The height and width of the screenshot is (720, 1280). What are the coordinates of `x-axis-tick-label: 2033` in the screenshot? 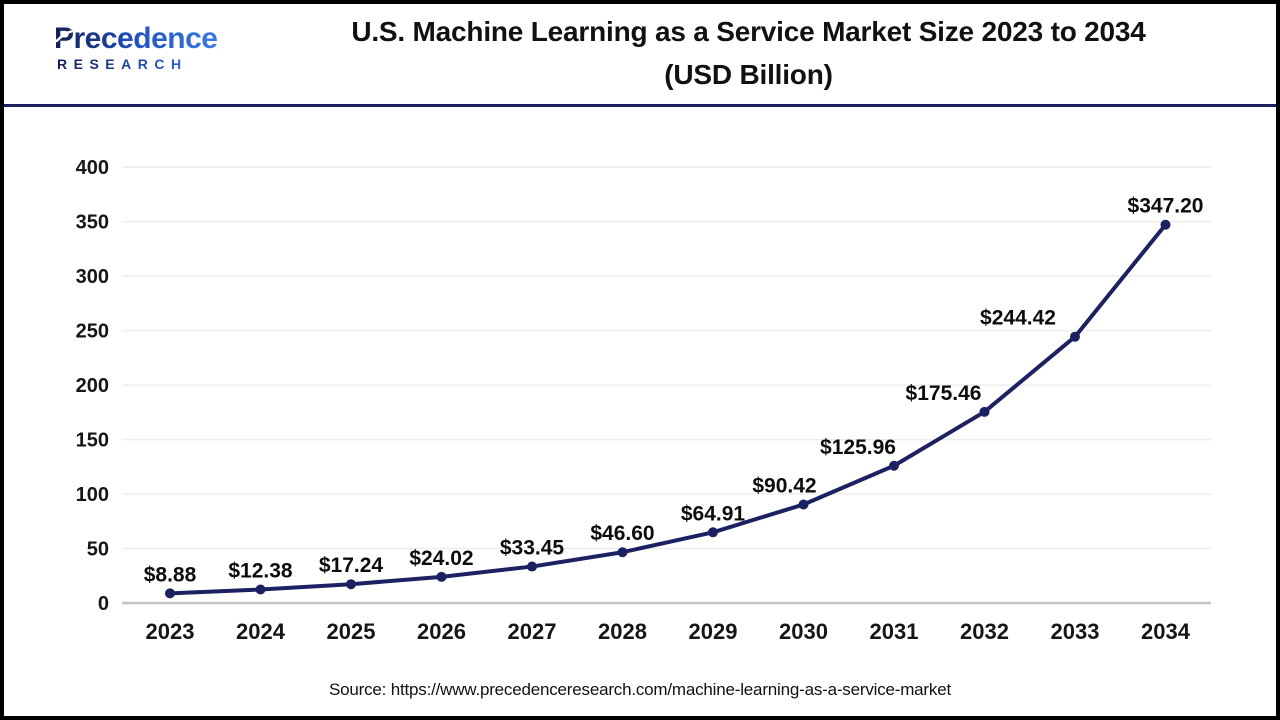 It's located at (1075, 631).